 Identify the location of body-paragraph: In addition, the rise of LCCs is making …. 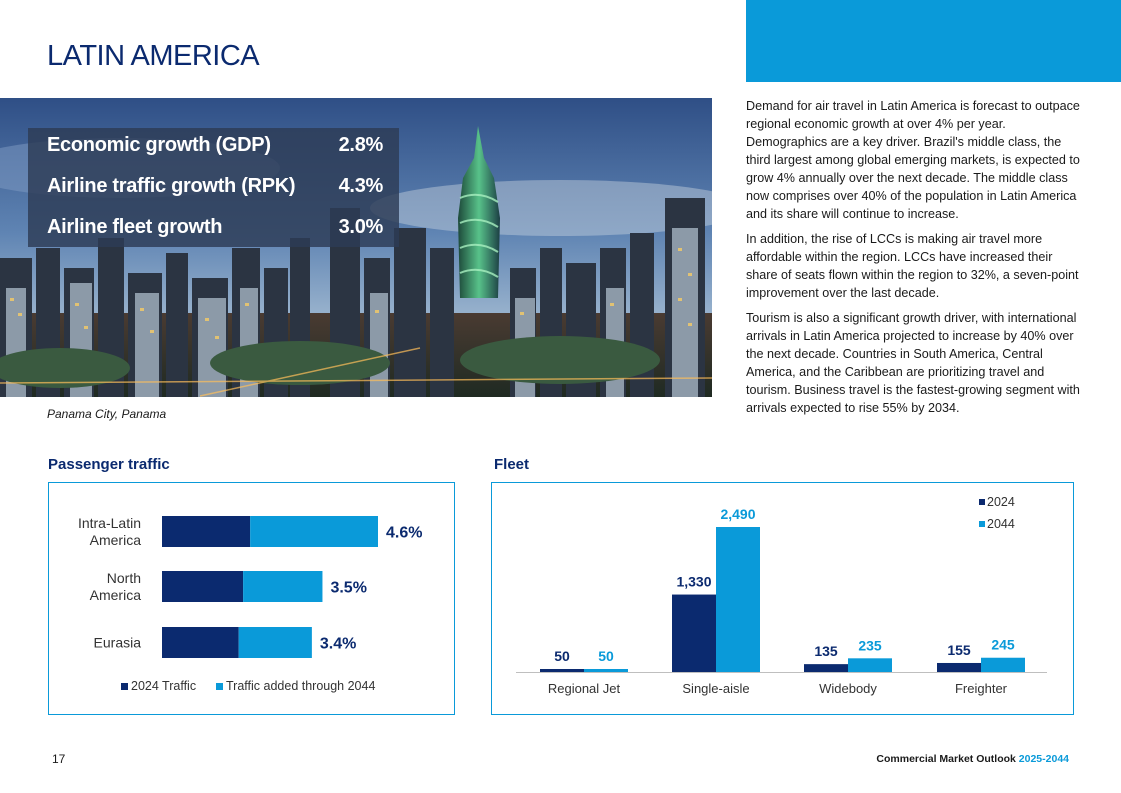
(912, 266).